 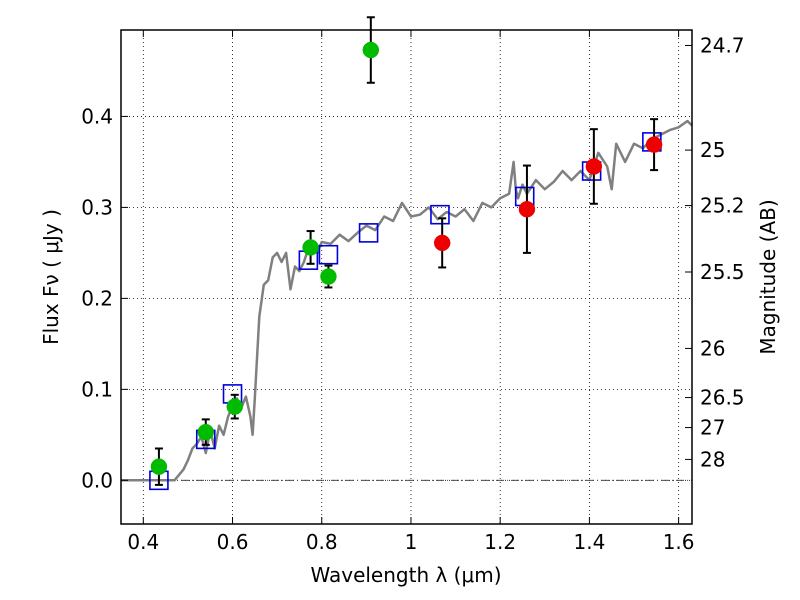 I want to click on y-tick-label: 0.0, so click(x=97, y=480).